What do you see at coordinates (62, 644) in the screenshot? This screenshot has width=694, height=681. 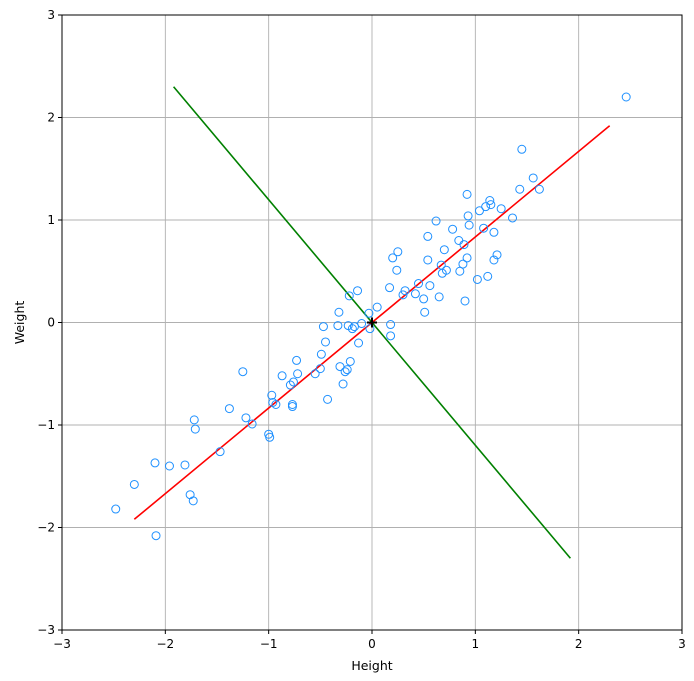 I see `x-tick-label-0: −3` at bounding box center [62, 644].